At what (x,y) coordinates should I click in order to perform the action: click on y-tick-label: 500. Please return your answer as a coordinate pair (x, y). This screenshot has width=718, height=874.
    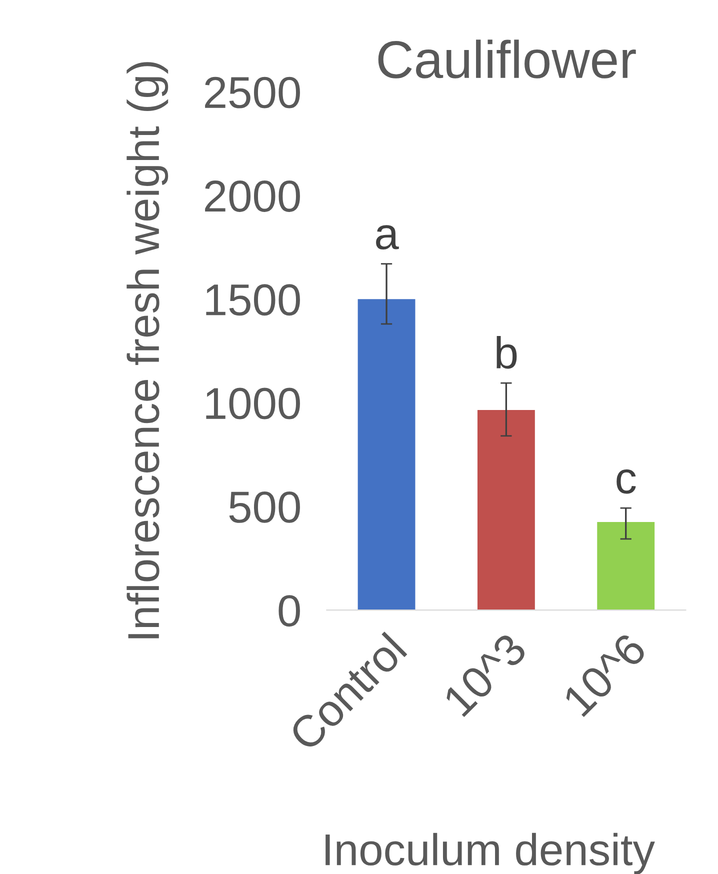
    Looking at the image, I should click on (264, 507).